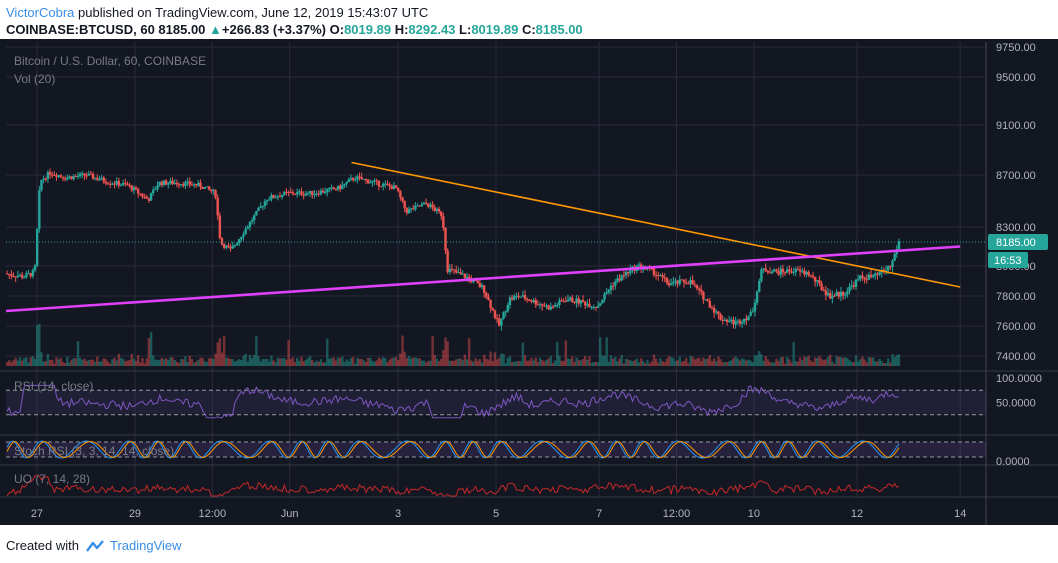 This screenshot has height=563, width=1058. Describe the element at coordinates (182, 29) in the screenshot. I see `last-price: 8185.00` at that location.